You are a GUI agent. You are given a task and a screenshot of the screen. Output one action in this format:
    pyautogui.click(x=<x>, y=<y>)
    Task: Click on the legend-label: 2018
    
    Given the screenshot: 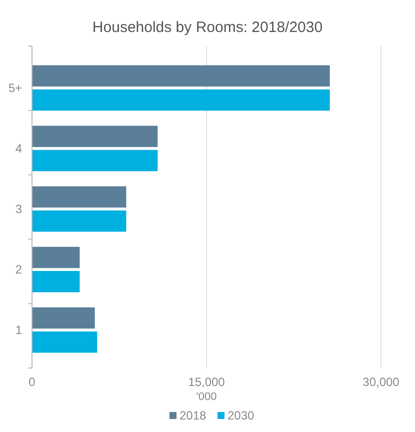 What is the action you would take?
    pyautogui.click(x=193, y=415)
    